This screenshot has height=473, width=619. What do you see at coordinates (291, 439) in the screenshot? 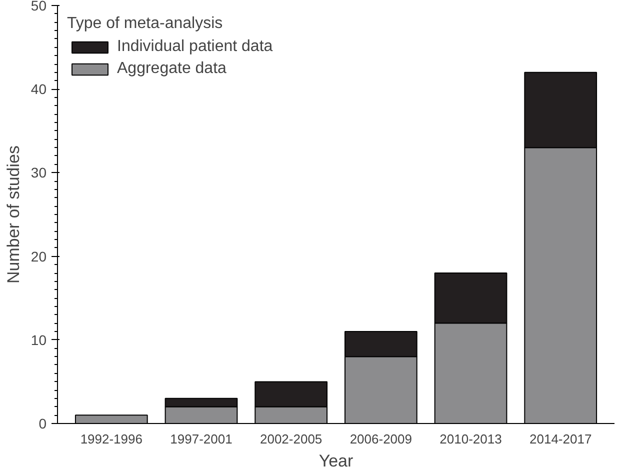
I see `x-tick-label: 2002-2005` at bounding box center [291, 439].